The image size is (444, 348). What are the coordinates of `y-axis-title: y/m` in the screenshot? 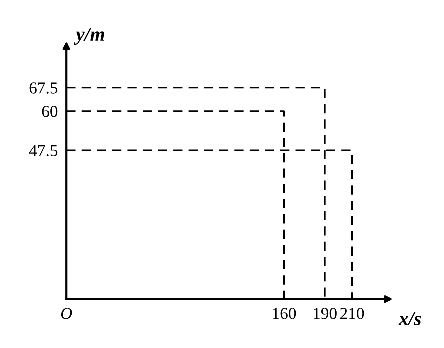 It's located at (89, 37).